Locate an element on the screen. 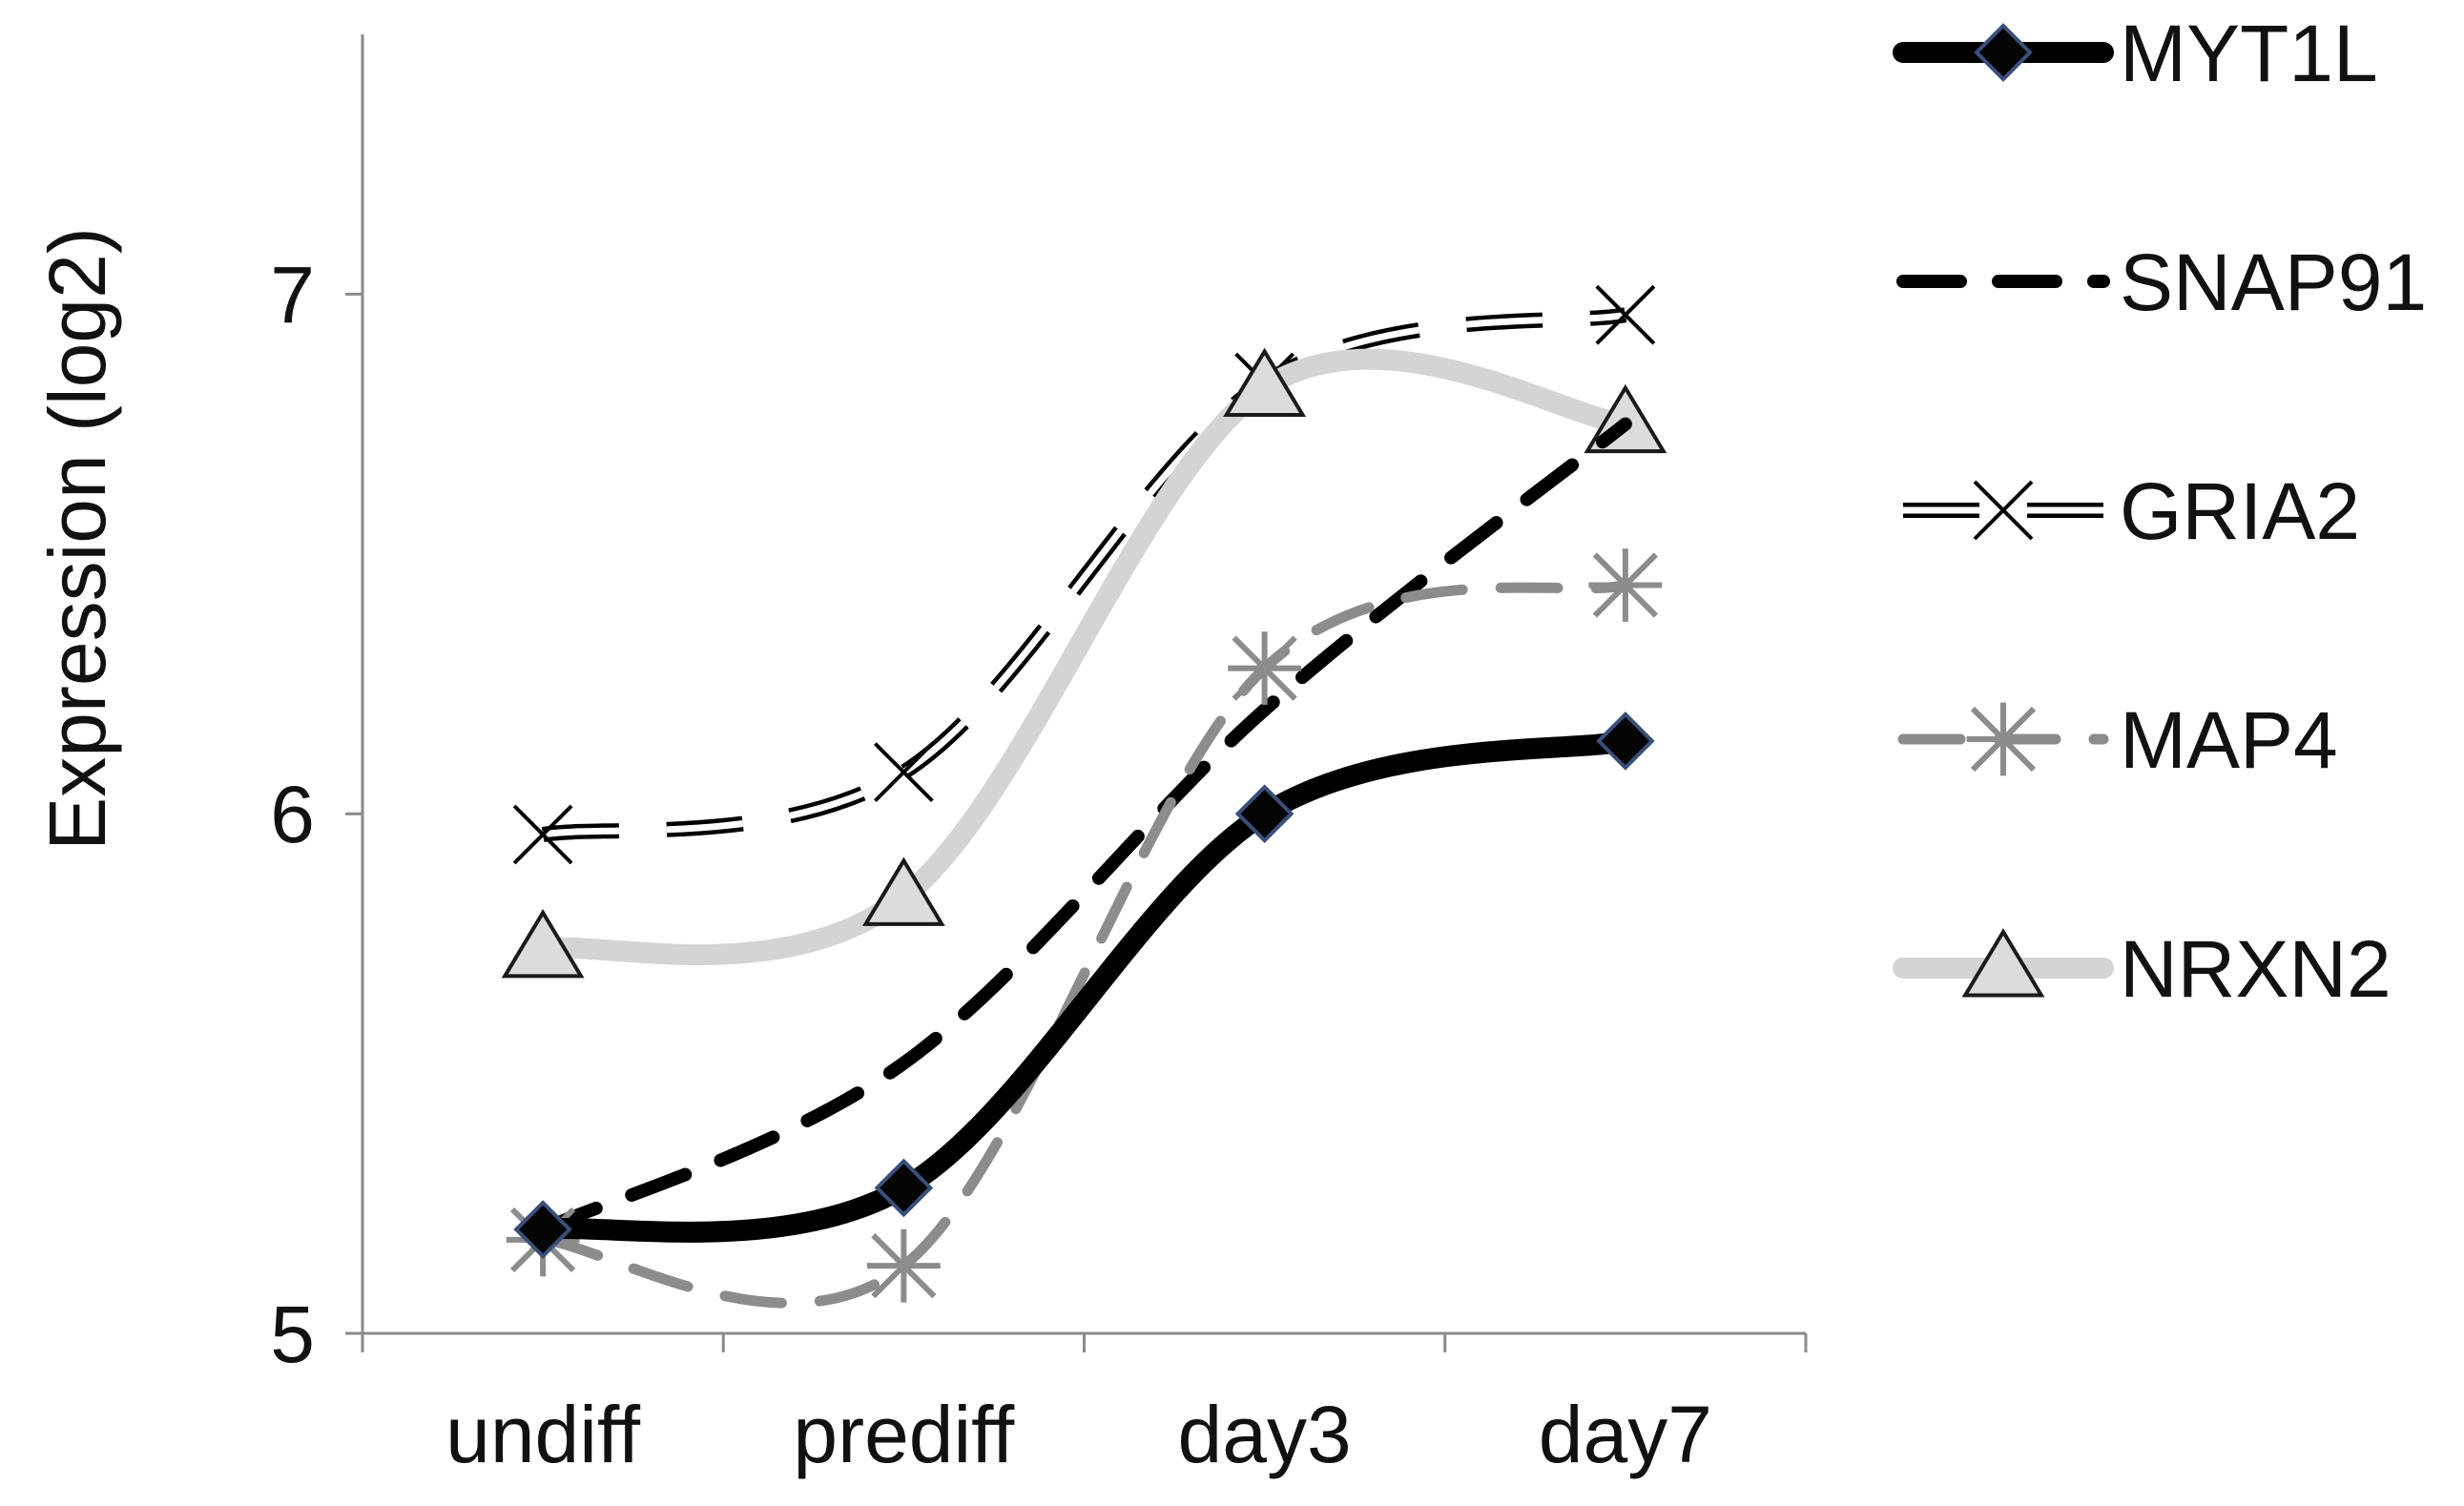 The height and width of the screenshot is (1506, 2464). legend-marker-map4 is located at coordinates (2003, 739).